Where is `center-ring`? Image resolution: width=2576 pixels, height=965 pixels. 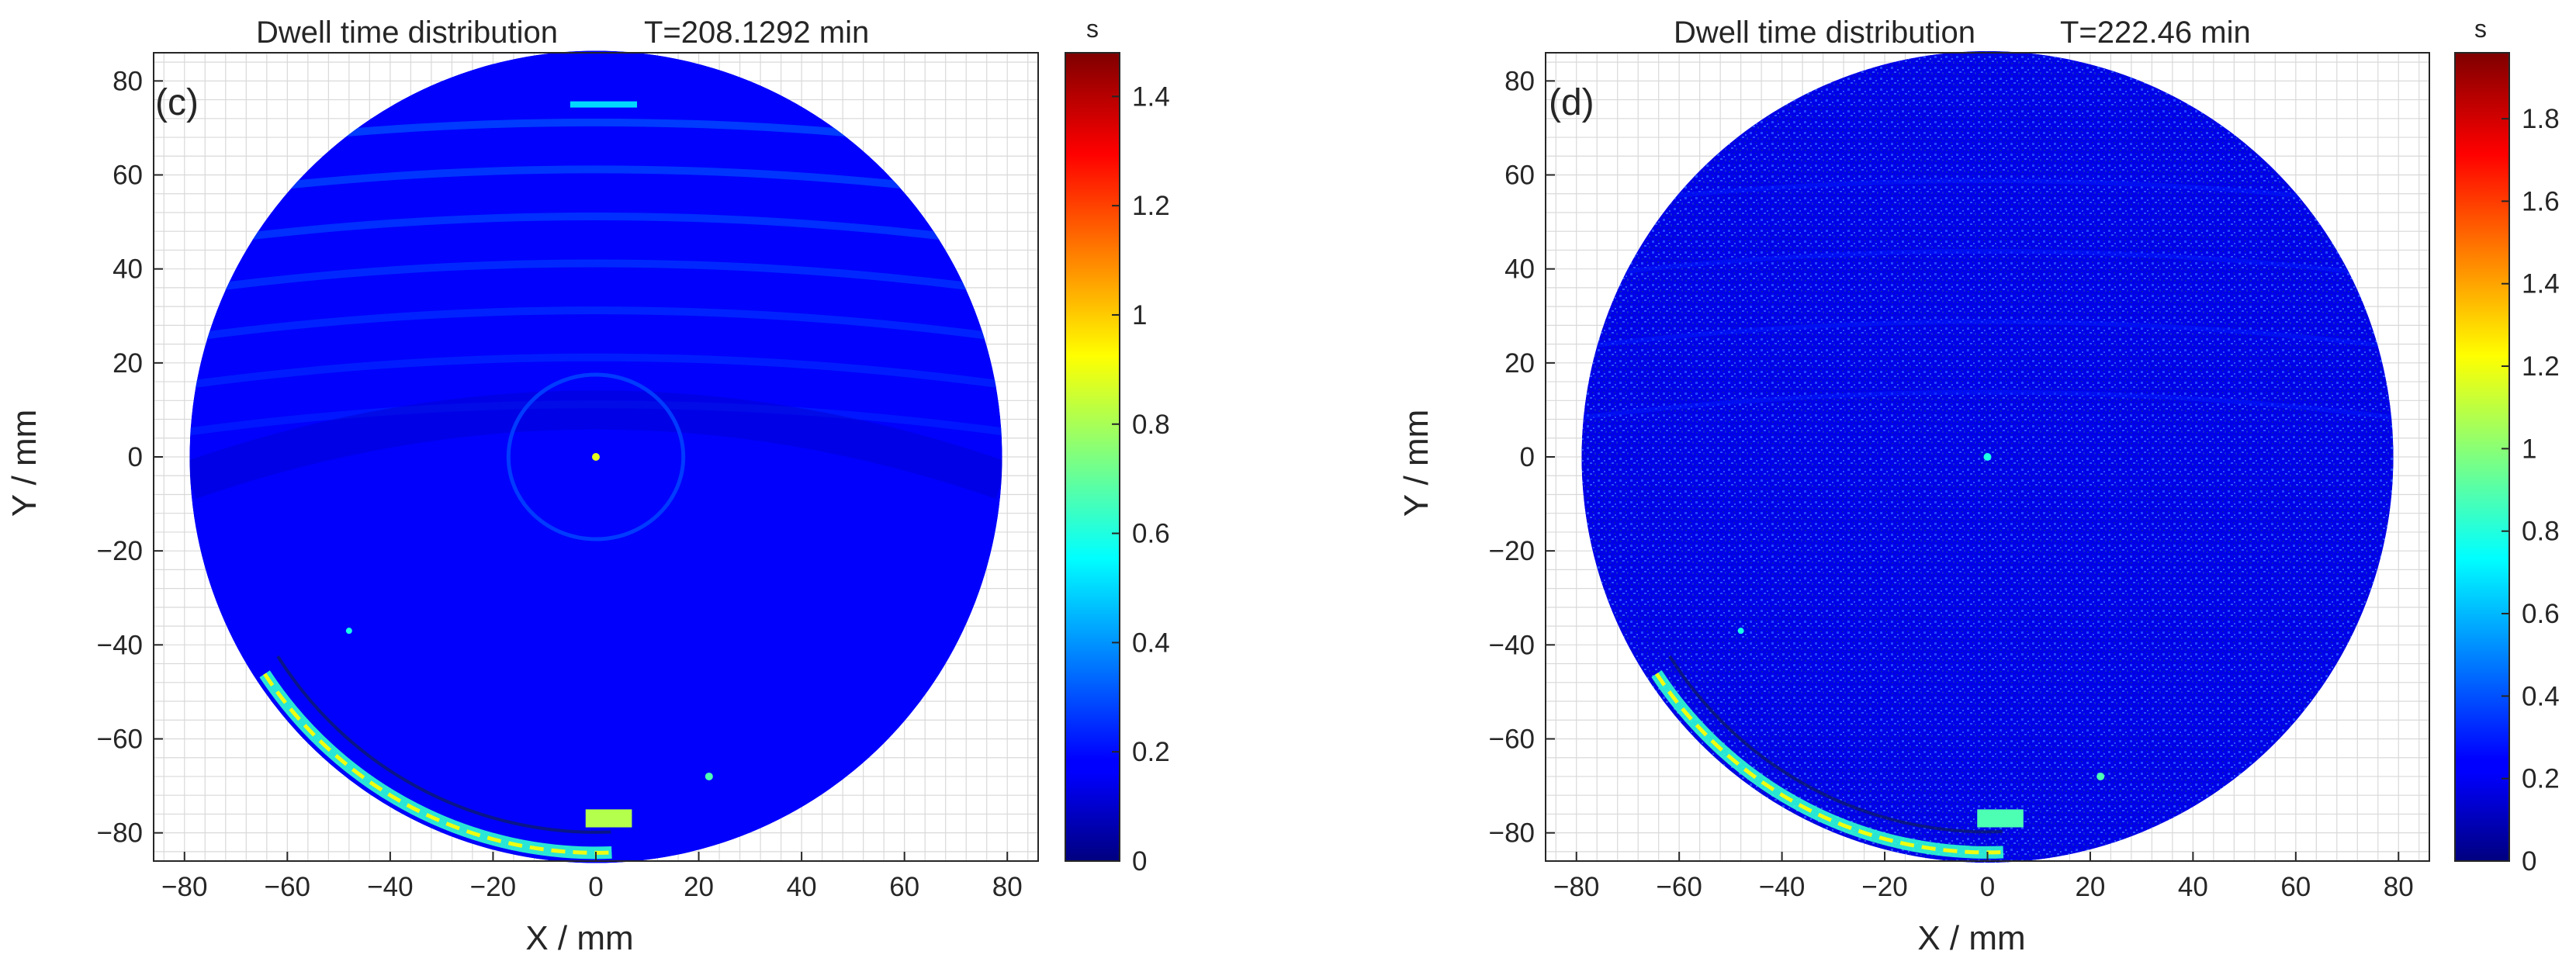 center-ring is located at coordinates (596, 456).